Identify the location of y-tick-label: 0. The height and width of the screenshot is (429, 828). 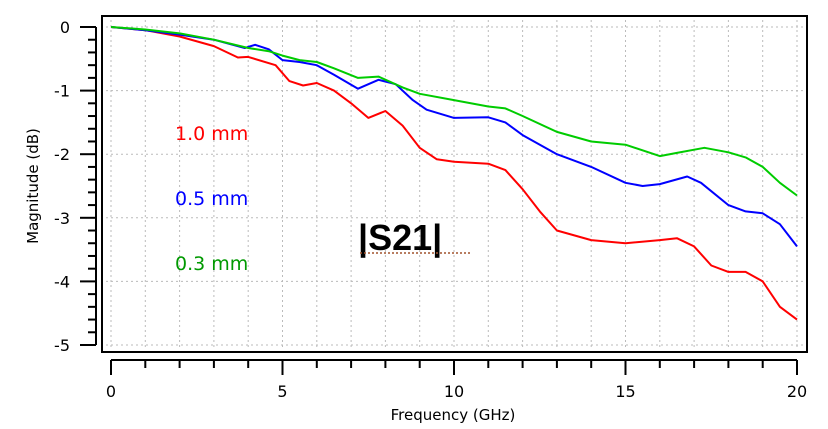
(65, 27).